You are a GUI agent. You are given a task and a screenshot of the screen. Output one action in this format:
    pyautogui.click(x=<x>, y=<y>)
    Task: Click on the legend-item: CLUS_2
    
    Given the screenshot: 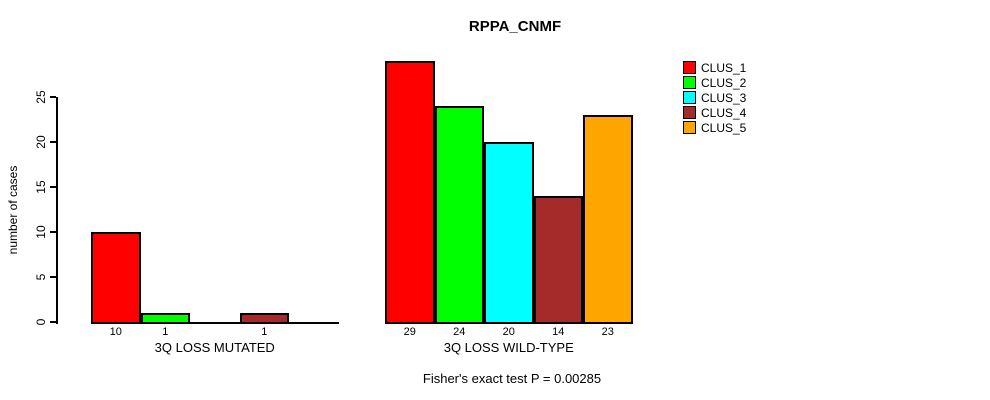 What is the action you would take?
    pyautogui.click(x=714, y=82)
    